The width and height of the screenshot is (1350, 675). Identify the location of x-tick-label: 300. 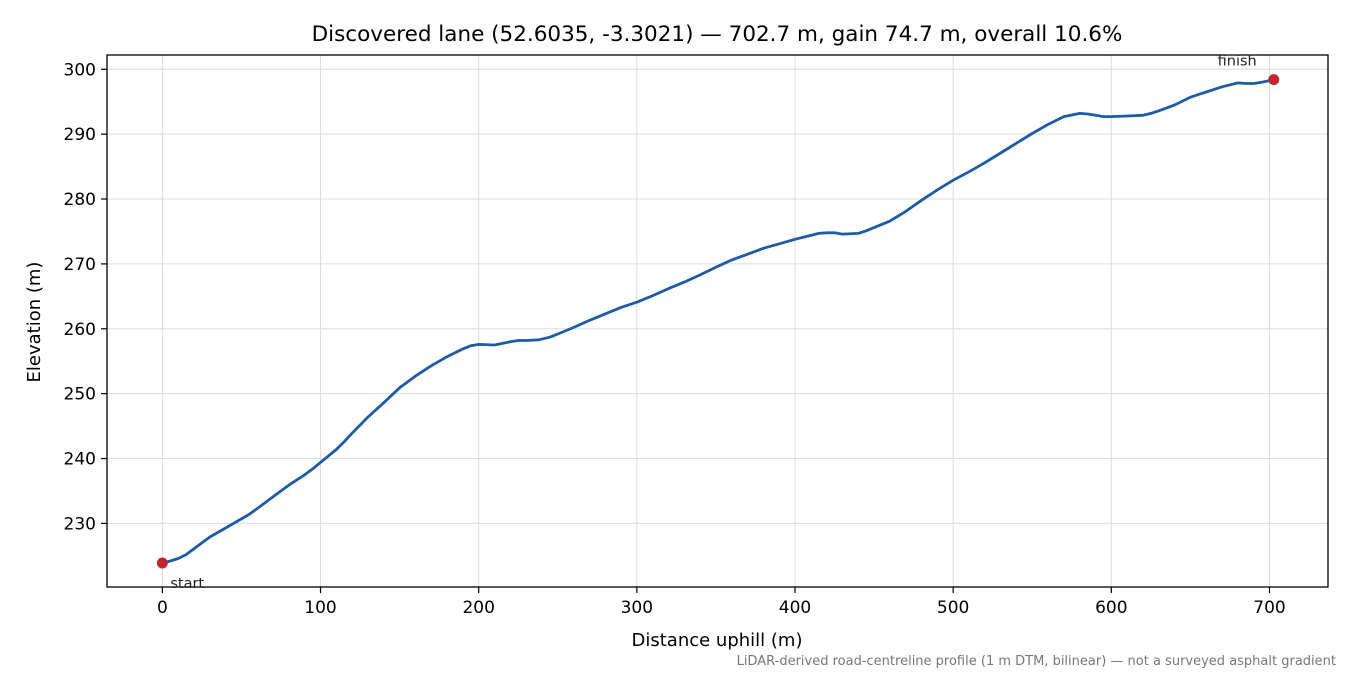
(637, 608).